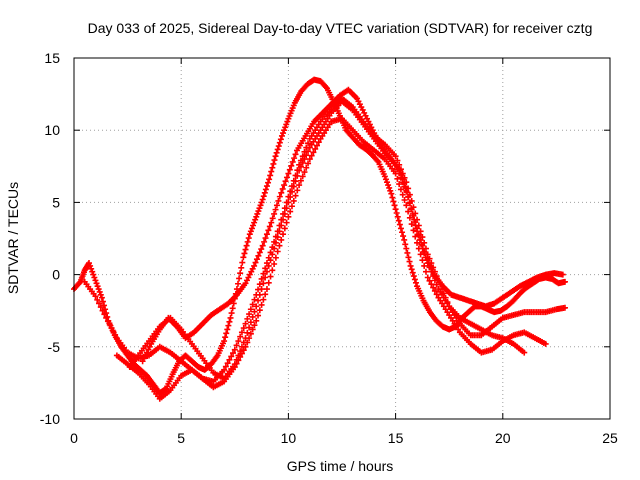 The height and width of the screenshot is (480, 640). I want to click on y-axis-label: SDTVAR / TECUs, so click(13, 238).